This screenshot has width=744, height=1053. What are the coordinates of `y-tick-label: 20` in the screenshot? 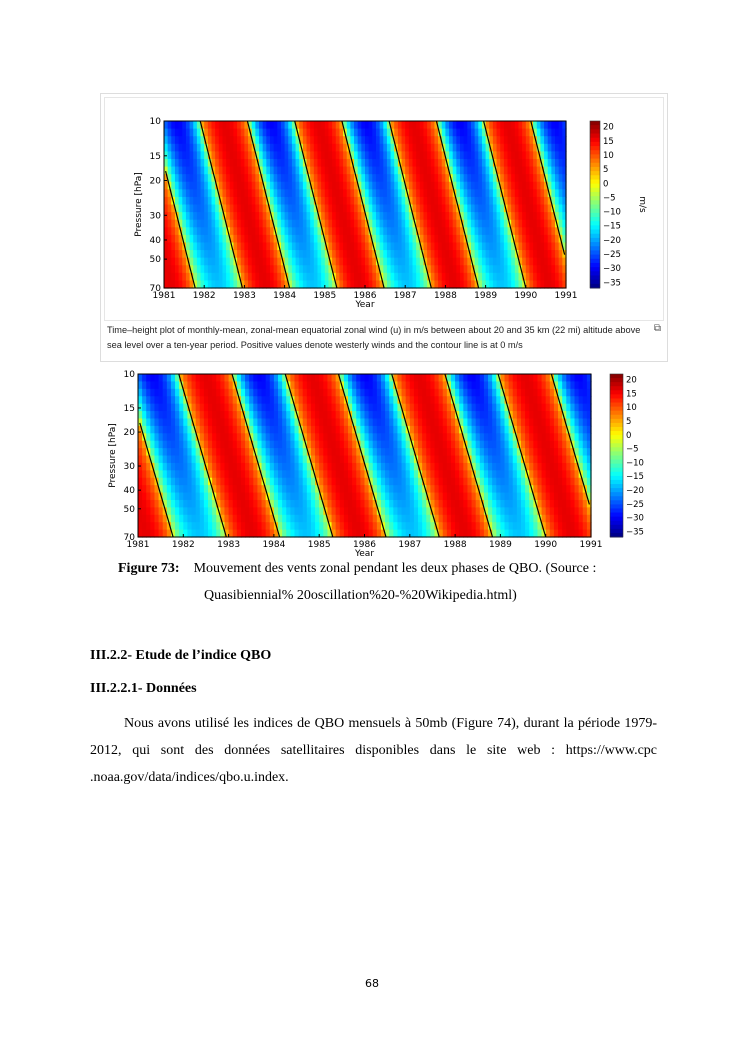 It's located at (130, 433).